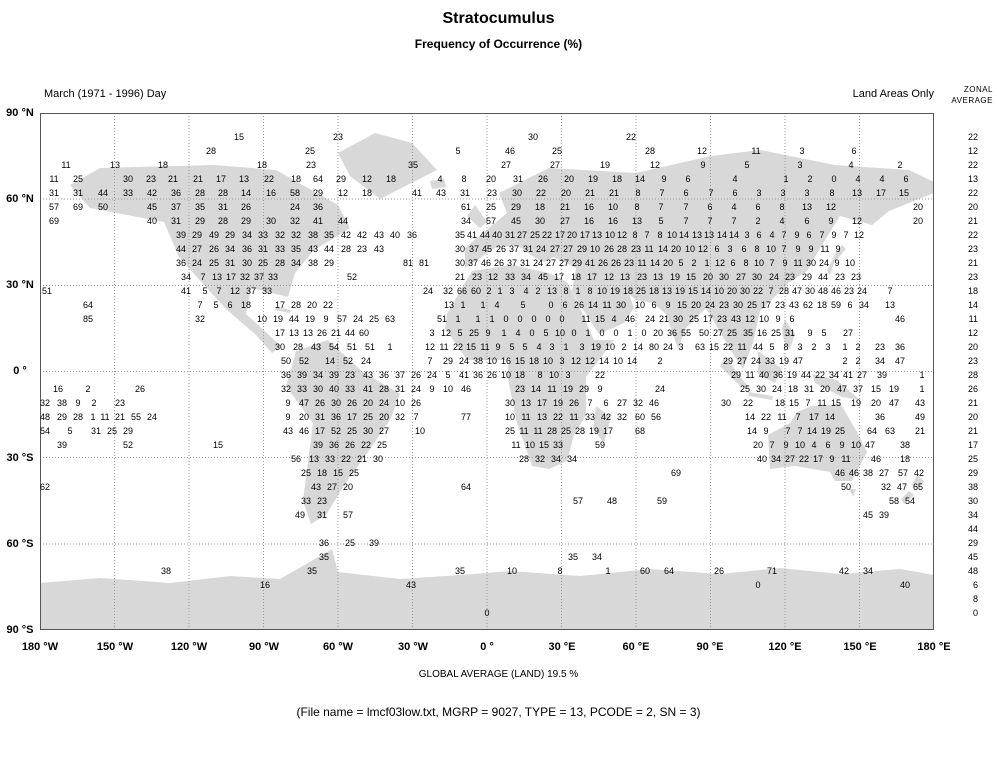  Describe the element at coordinates (972, 557) in the screenshot. I see `zonal-average-value: 45` at that location.